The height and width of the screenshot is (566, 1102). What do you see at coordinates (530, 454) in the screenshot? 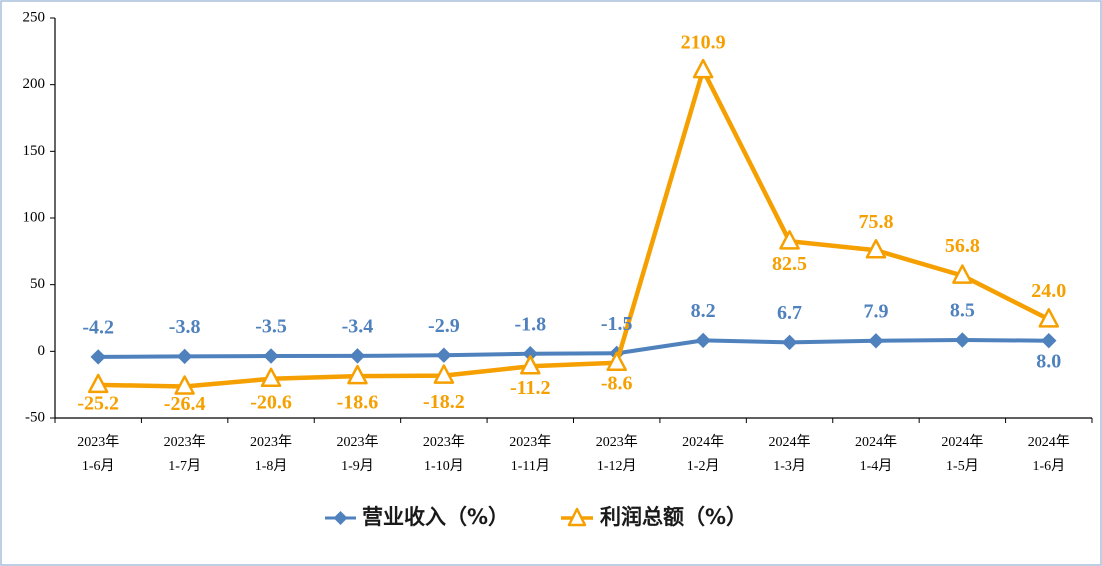
I see `x-tick-label: 2023年 1-11月` at bounding box center [530, 454].